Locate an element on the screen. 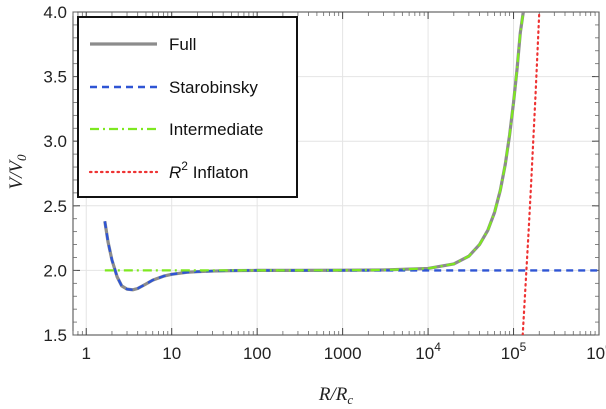 Image resolution: width=606 pixels, height=409 pixels. y-tick-label: 3.0 is located at coordinates (55, 141).